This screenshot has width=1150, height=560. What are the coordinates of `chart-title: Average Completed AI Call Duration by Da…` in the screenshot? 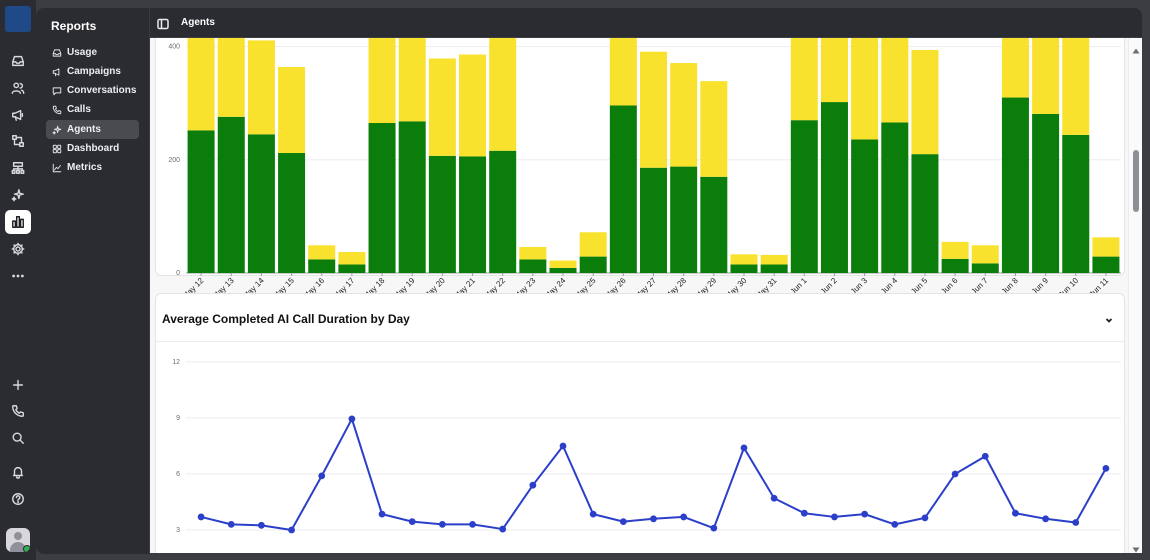 It's located at (286, 319).